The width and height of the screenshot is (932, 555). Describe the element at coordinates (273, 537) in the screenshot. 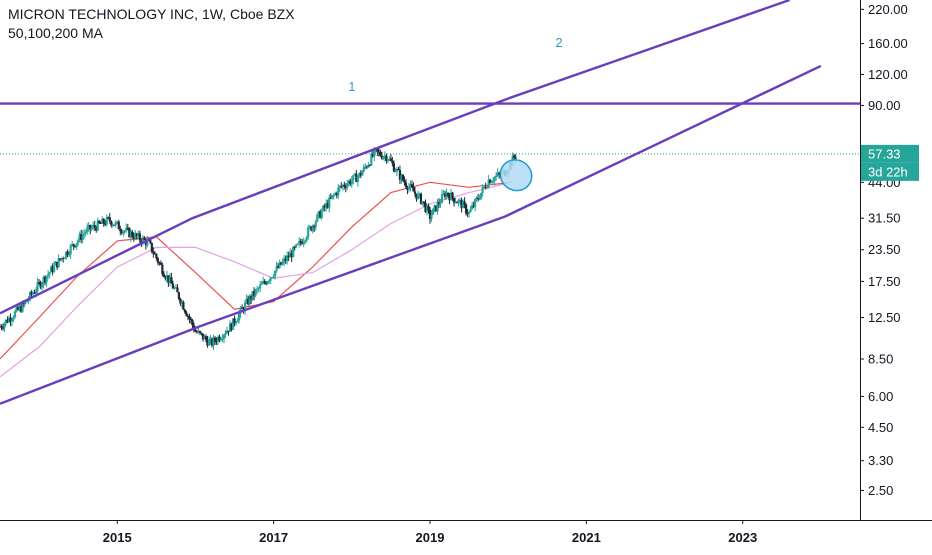

I see `x-tick-label: 2017` at that location.